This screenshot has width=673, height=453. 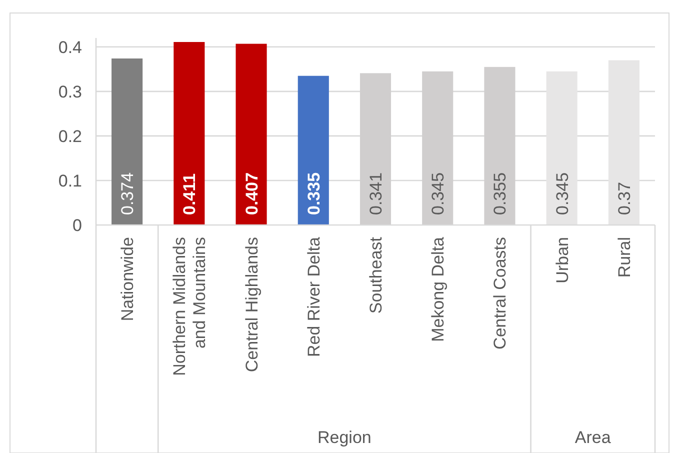 What do you see at coordinates (500, 193) in the screenshot?
I see `data-label: 0.355` at bounding box center [500, 193].